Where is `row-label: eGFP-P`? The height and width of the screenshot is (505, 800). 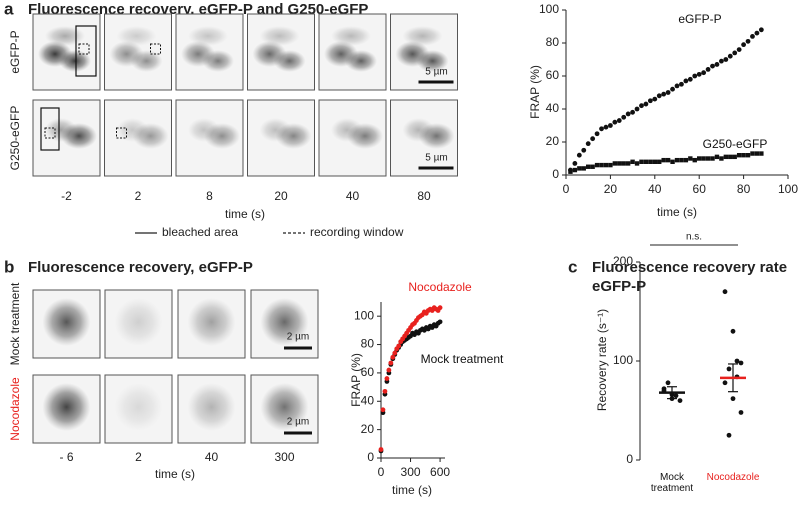
row-label: eGFP-P is located at coordinates (15, 51).